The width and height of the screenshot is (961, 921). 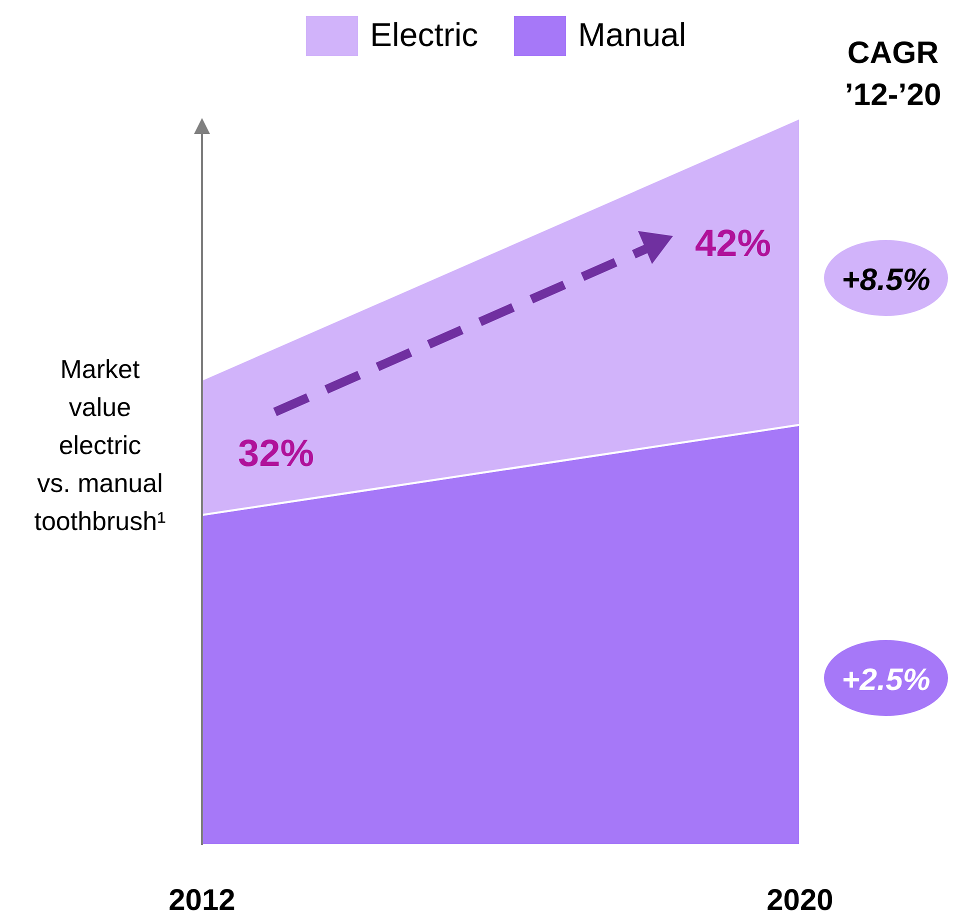 What do you see at coordinates (202, 900) in the screenshot?
I see `x-tick-label: 2012` at bounding box center [202, 900].